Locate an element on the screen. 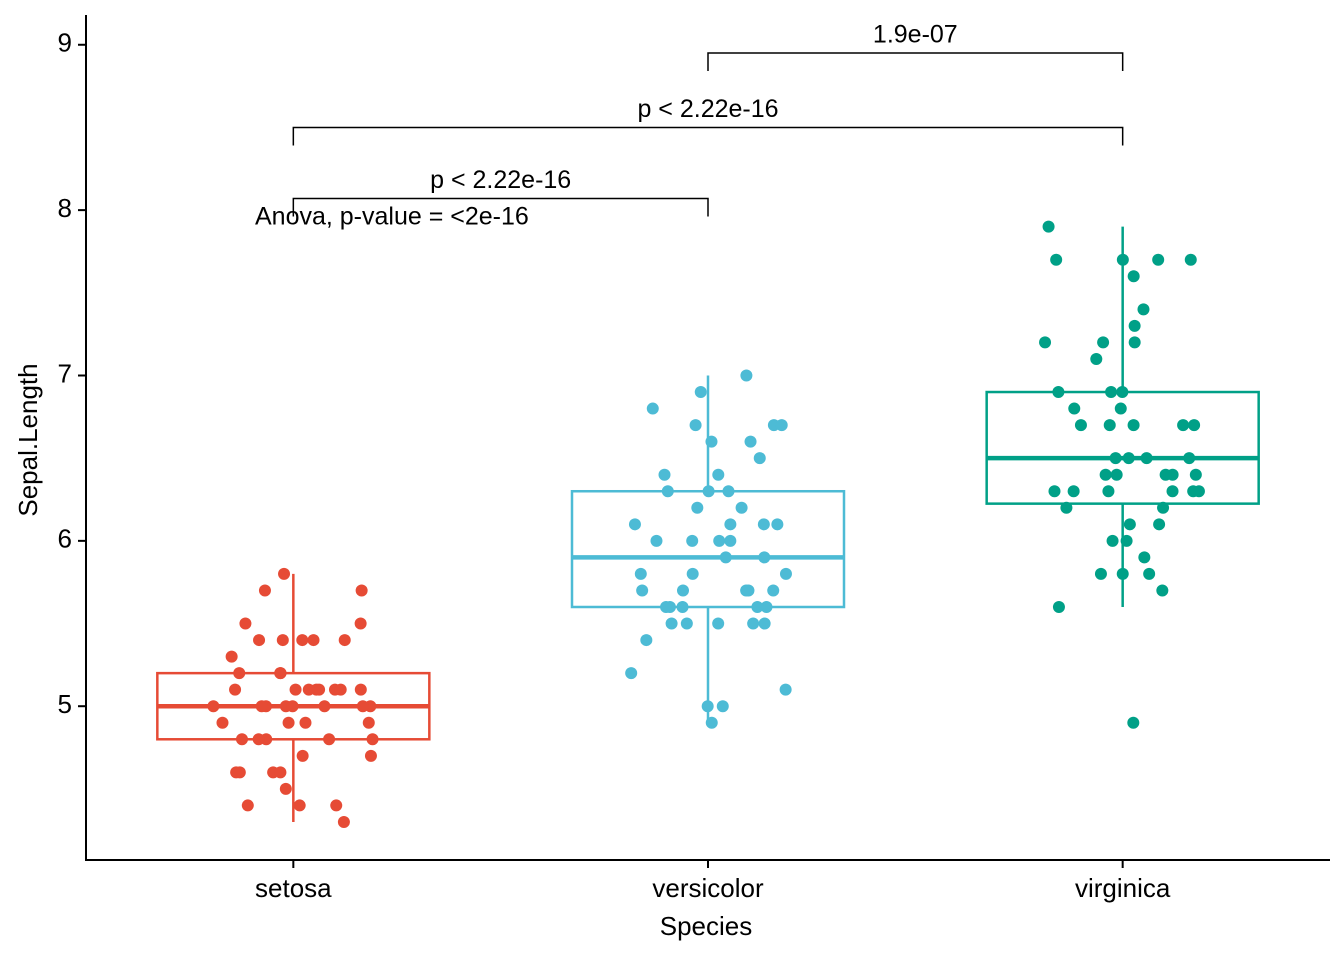 This screenshot has width=1344, height=960. y-tick-label: 6 is located at coordinates (65, 539).